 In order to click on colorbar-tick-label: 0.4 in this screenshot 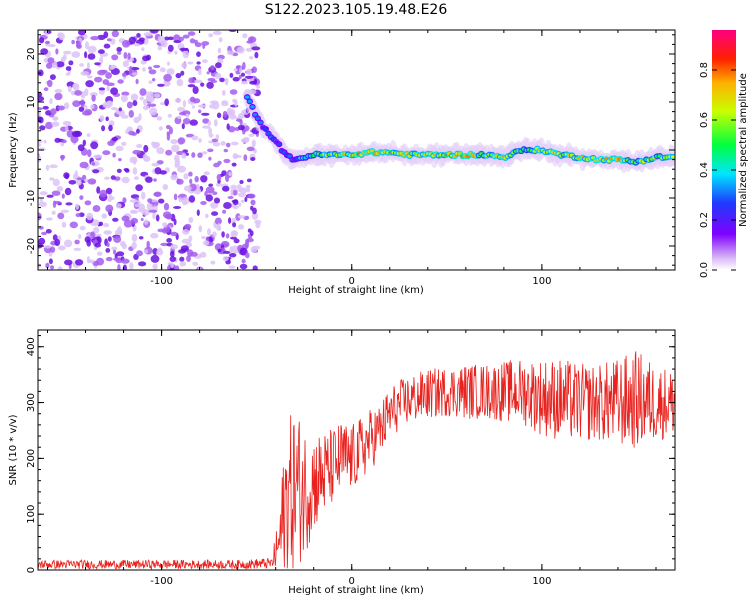, I will do `click(704, 170)`.